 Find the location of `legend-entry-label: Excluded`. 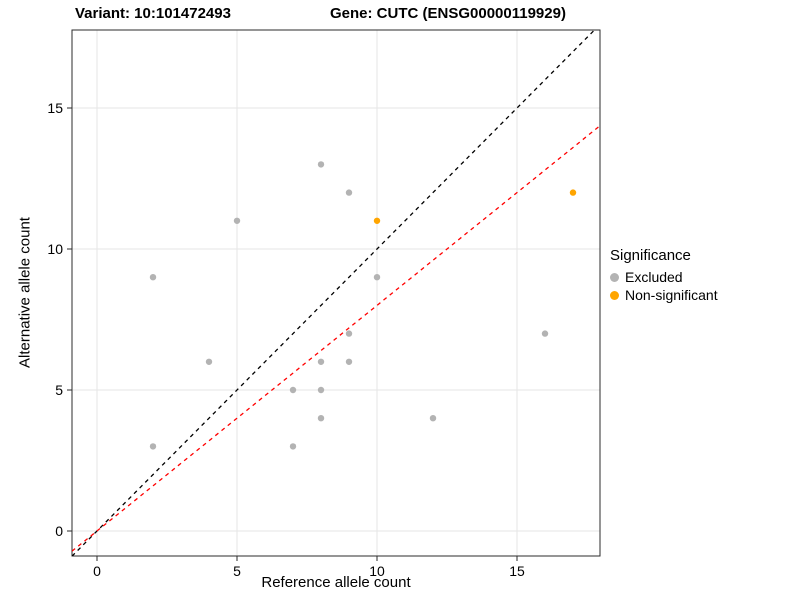

legend-entry-label: Excluded is located at coordinates (654, 277).